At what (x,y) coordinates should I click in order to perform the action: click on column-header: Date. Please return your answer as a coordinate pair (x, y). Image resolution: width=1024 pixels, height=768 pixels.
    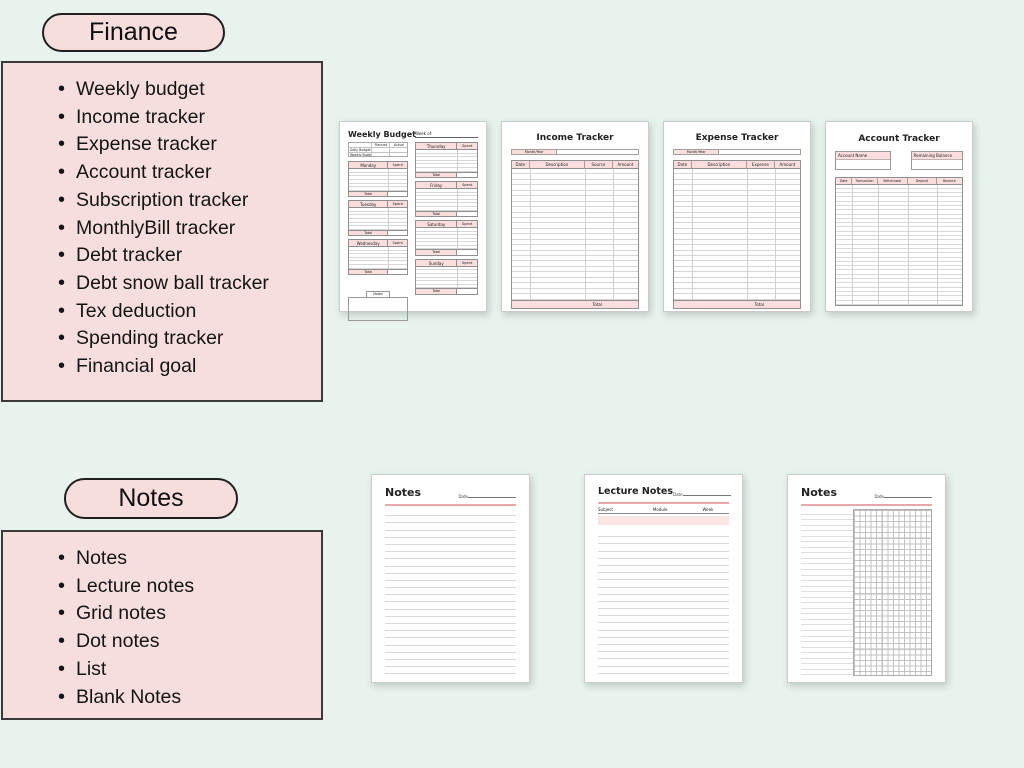
    Looking at the image, I should click on (683, 164).